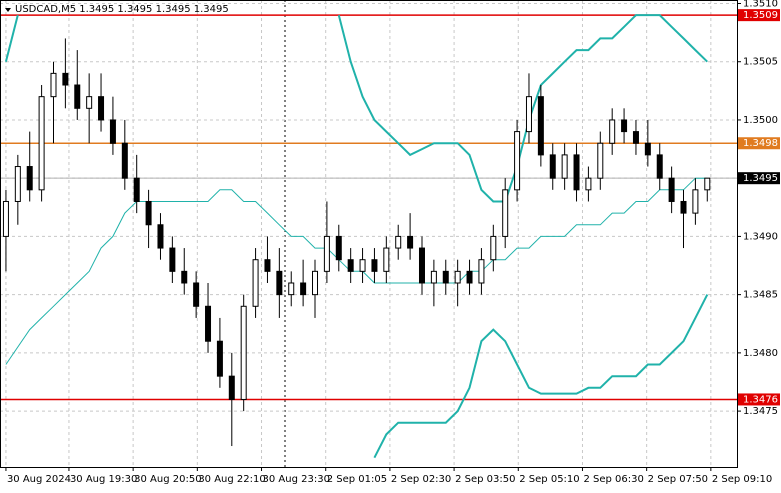  I want to click on x-tick-label: 30 Aug 23:30, so click(296, 479).